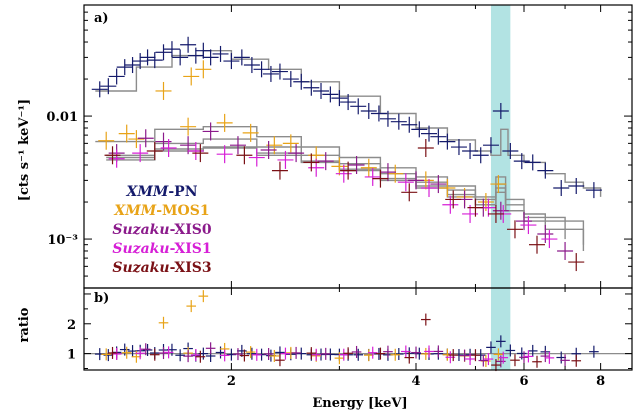 This screenshot has width=642, height=415. Describe the element at coordinates (600, 381) in the screenshot. I see `x-tick-label-8: 8` at that location.